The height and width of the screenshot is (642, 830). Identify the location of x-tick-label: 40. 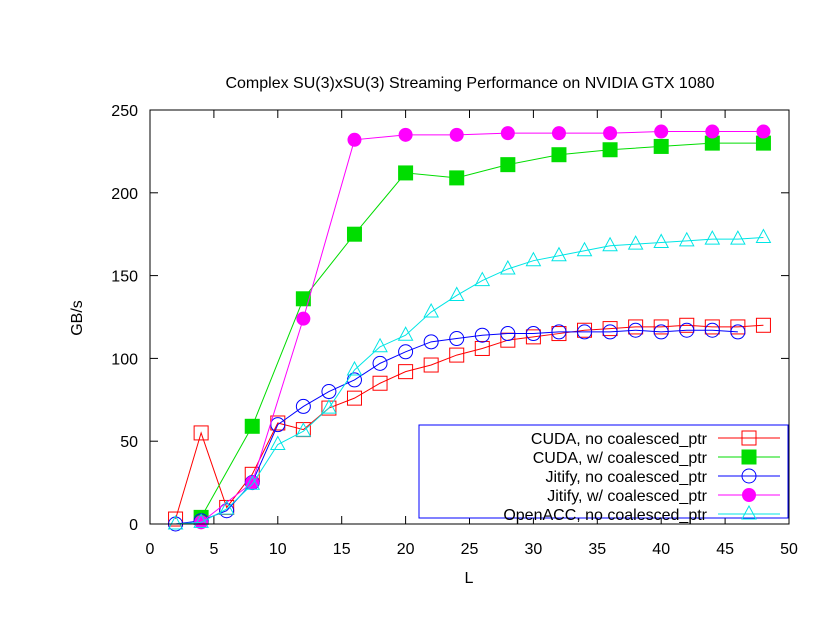
(661, 549).